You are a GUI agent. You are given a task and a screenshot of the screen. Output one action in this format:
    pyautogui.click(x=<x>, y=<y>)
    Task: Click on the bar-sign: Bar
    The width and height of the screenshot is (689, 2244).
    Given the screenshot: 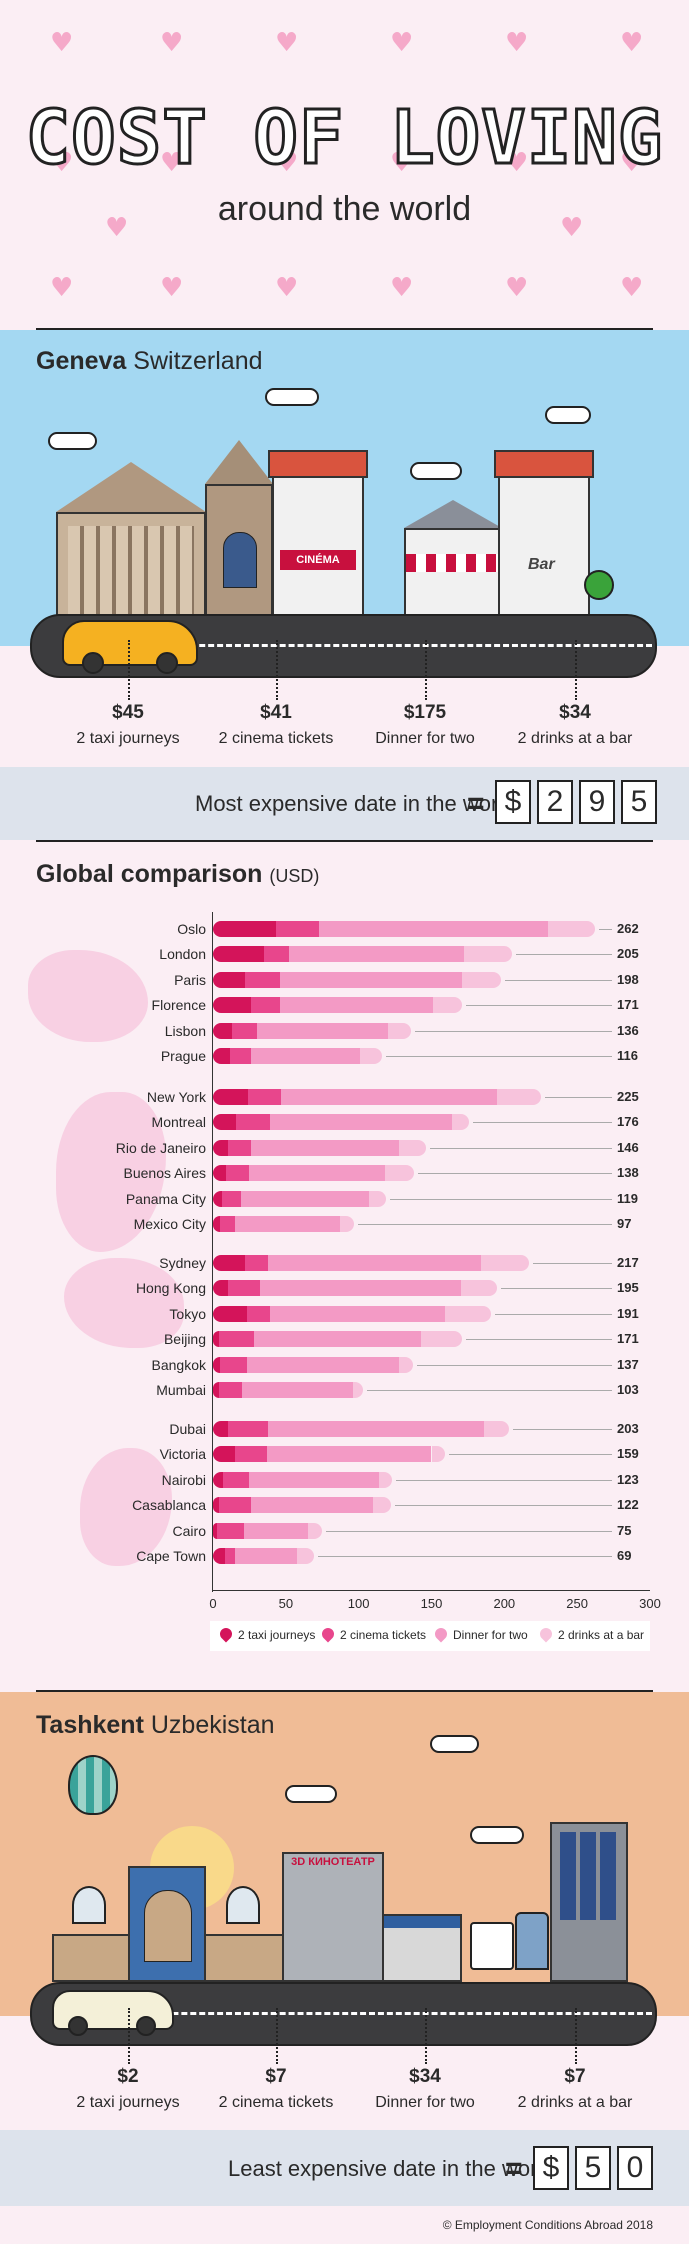 What is the action you would take?
    pyautogui.click(x=541, y=564)
    